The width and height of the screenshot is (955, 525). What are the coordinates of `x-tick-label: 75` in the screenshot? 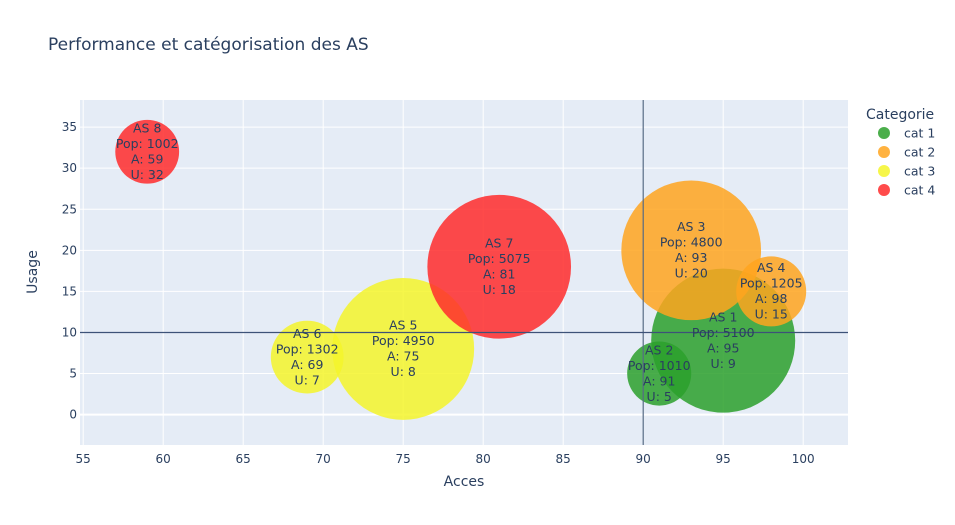 It's located at (403, 459).